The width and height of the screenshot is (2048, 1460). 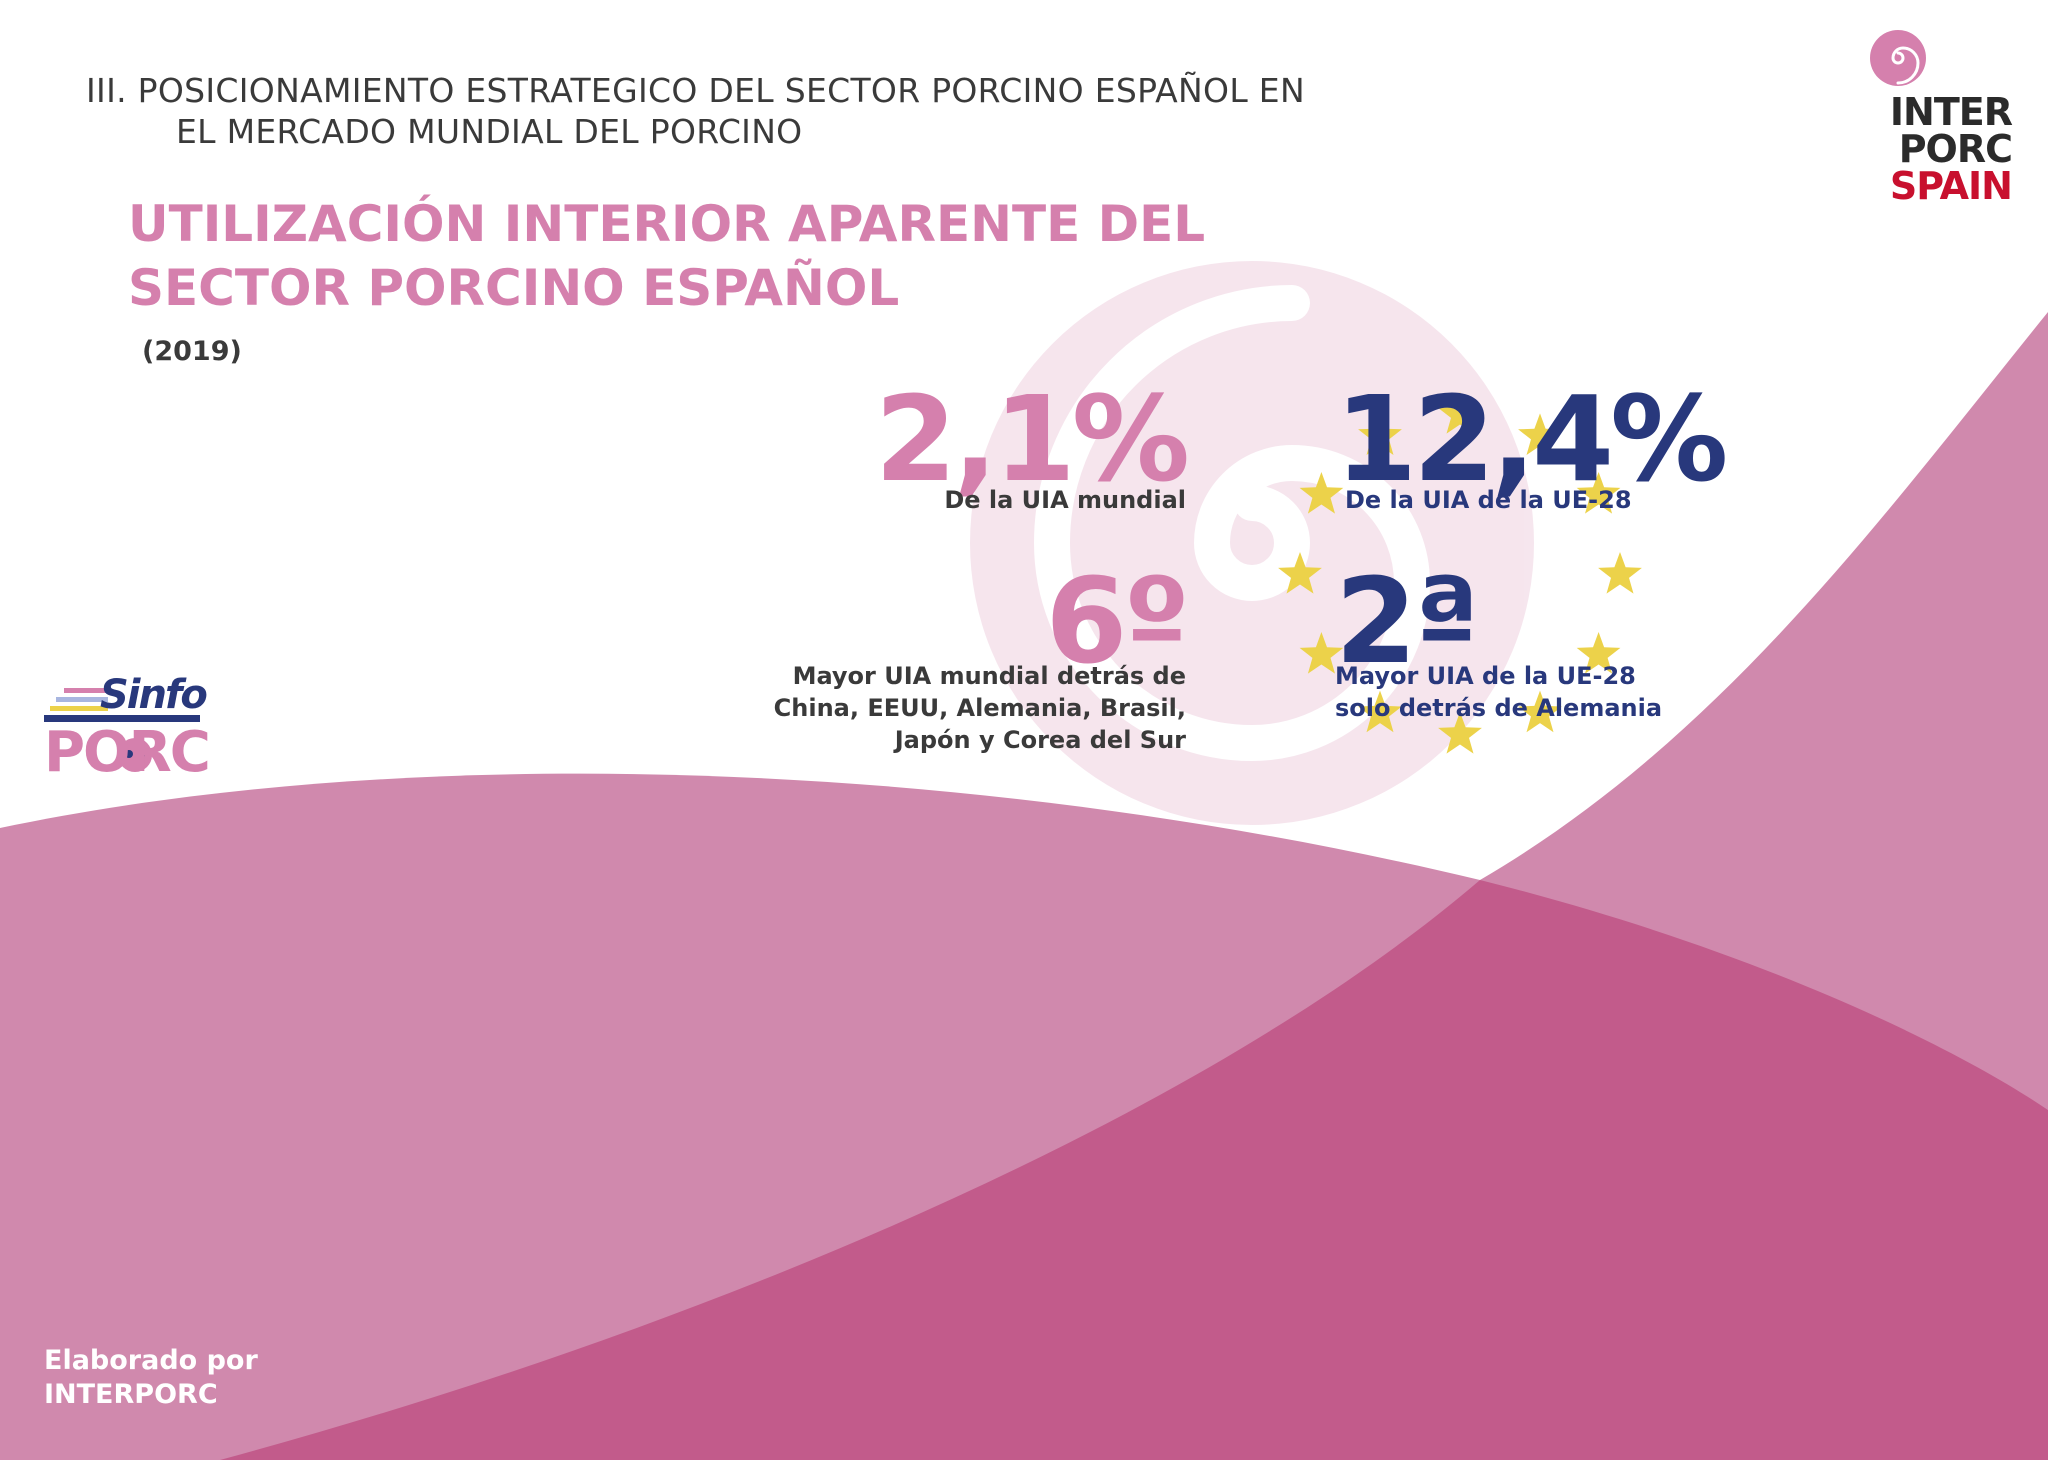 I want to click on sinfoporc-logo-line2: PORC, so click(x=127, y=752).